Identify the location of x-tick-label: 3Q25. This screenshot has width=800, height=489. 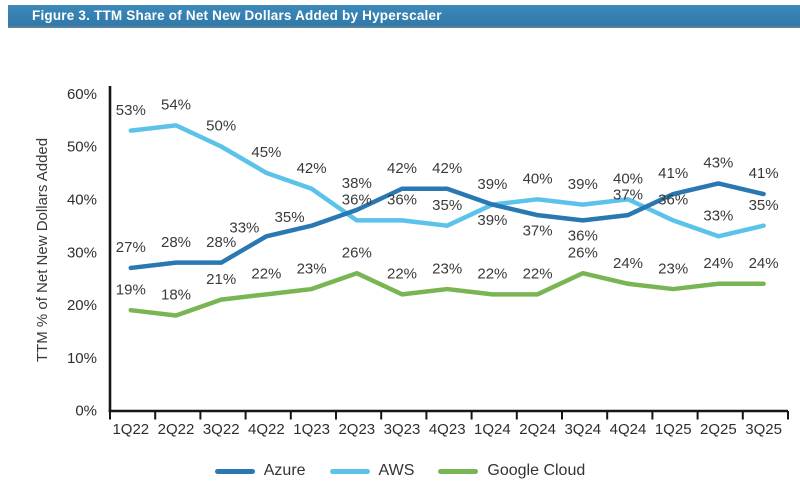
(763, 429).